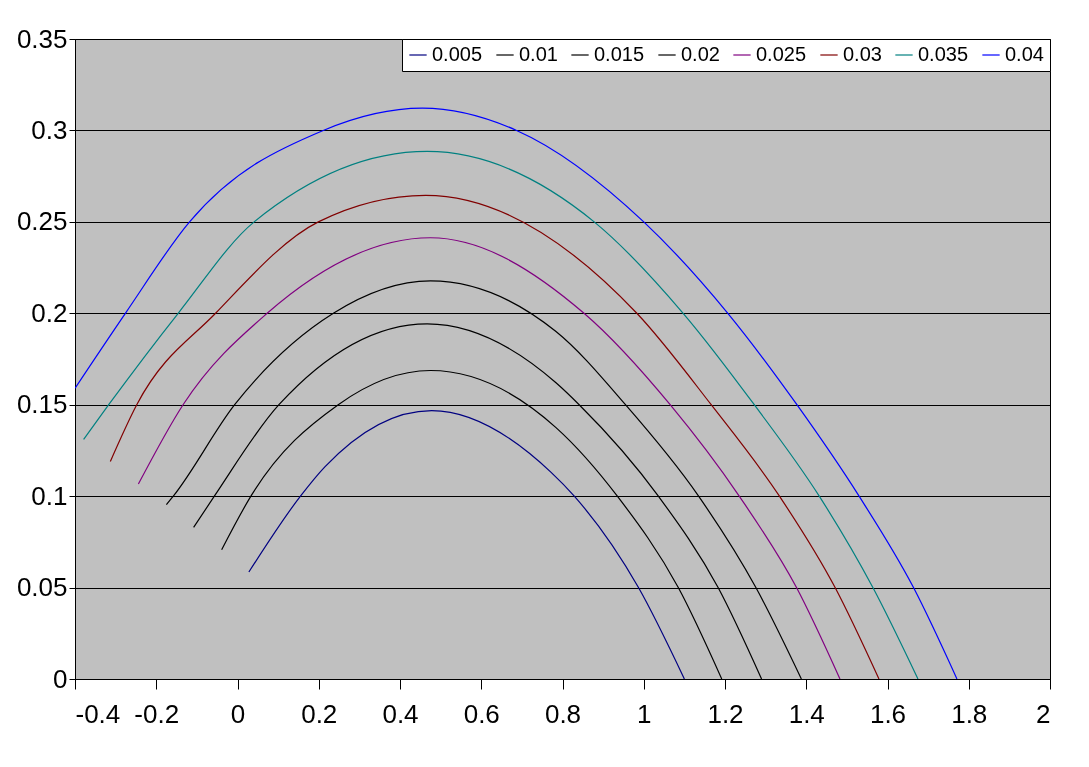 The image size is (1089, 767). Describe the element at coordinates (781, 54) in the screenshot. I see `legend-label: 0.025` at that location.